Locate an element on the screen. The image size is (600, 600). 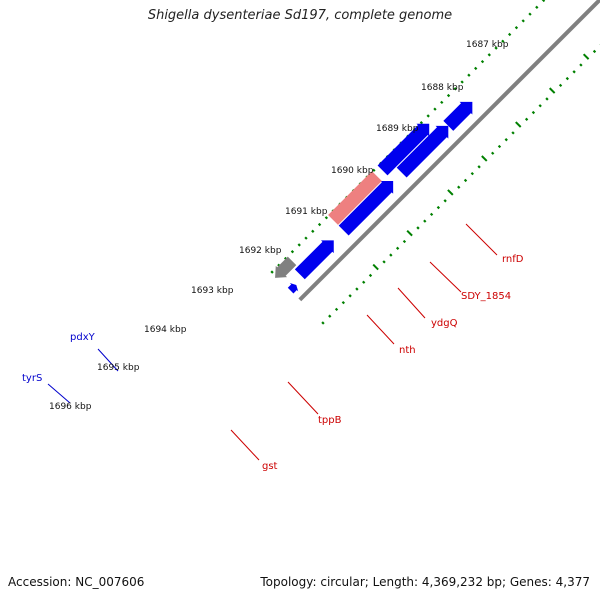
tick-label-kbp: 1693 kbp is located at coordinates (212, 291).